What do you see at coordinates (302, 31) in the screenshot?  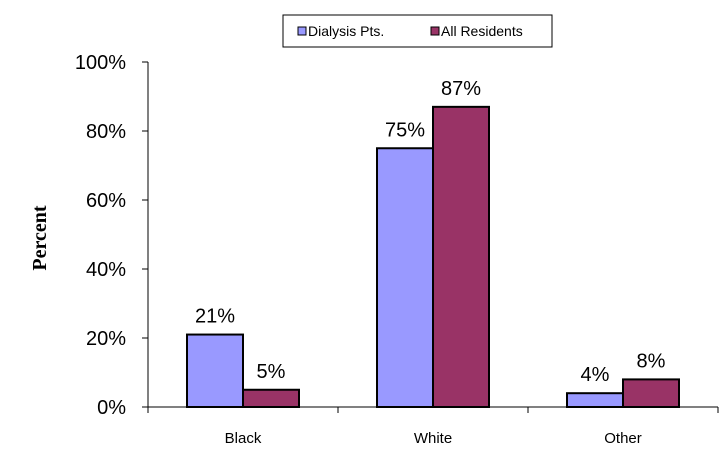 I see `legend-swatch-dialysis-pts` at bounding box center [302, 31].